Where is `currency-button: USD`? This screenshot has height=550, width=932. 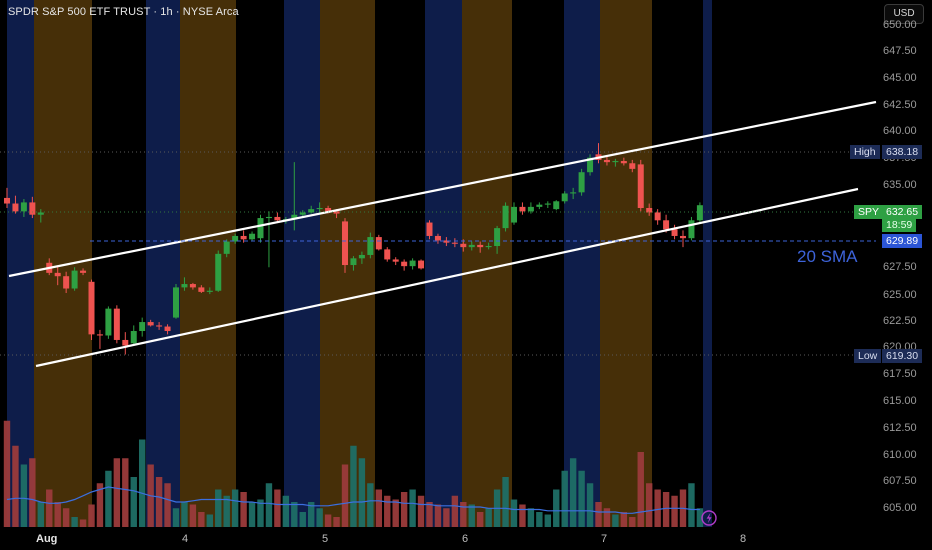 currency-button: USD is located at coordinates (904, 14).